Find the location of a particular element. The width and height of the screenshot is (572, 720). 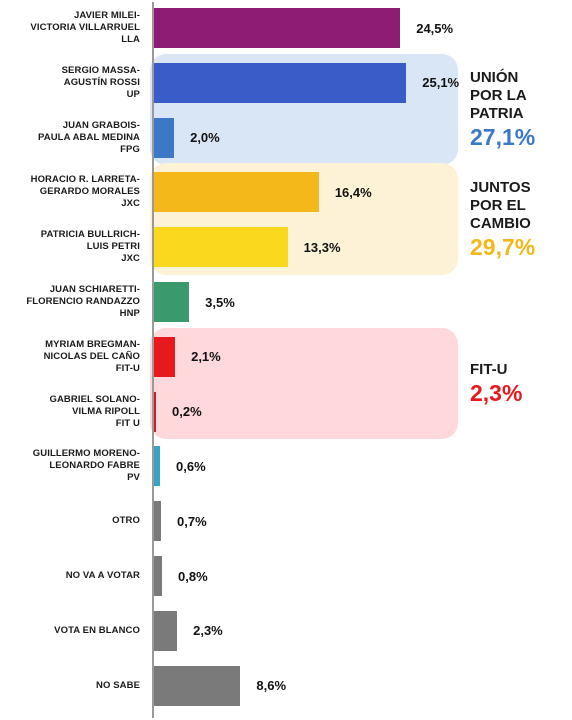

value-label: 24,5% is located at coordinates (435, 28).